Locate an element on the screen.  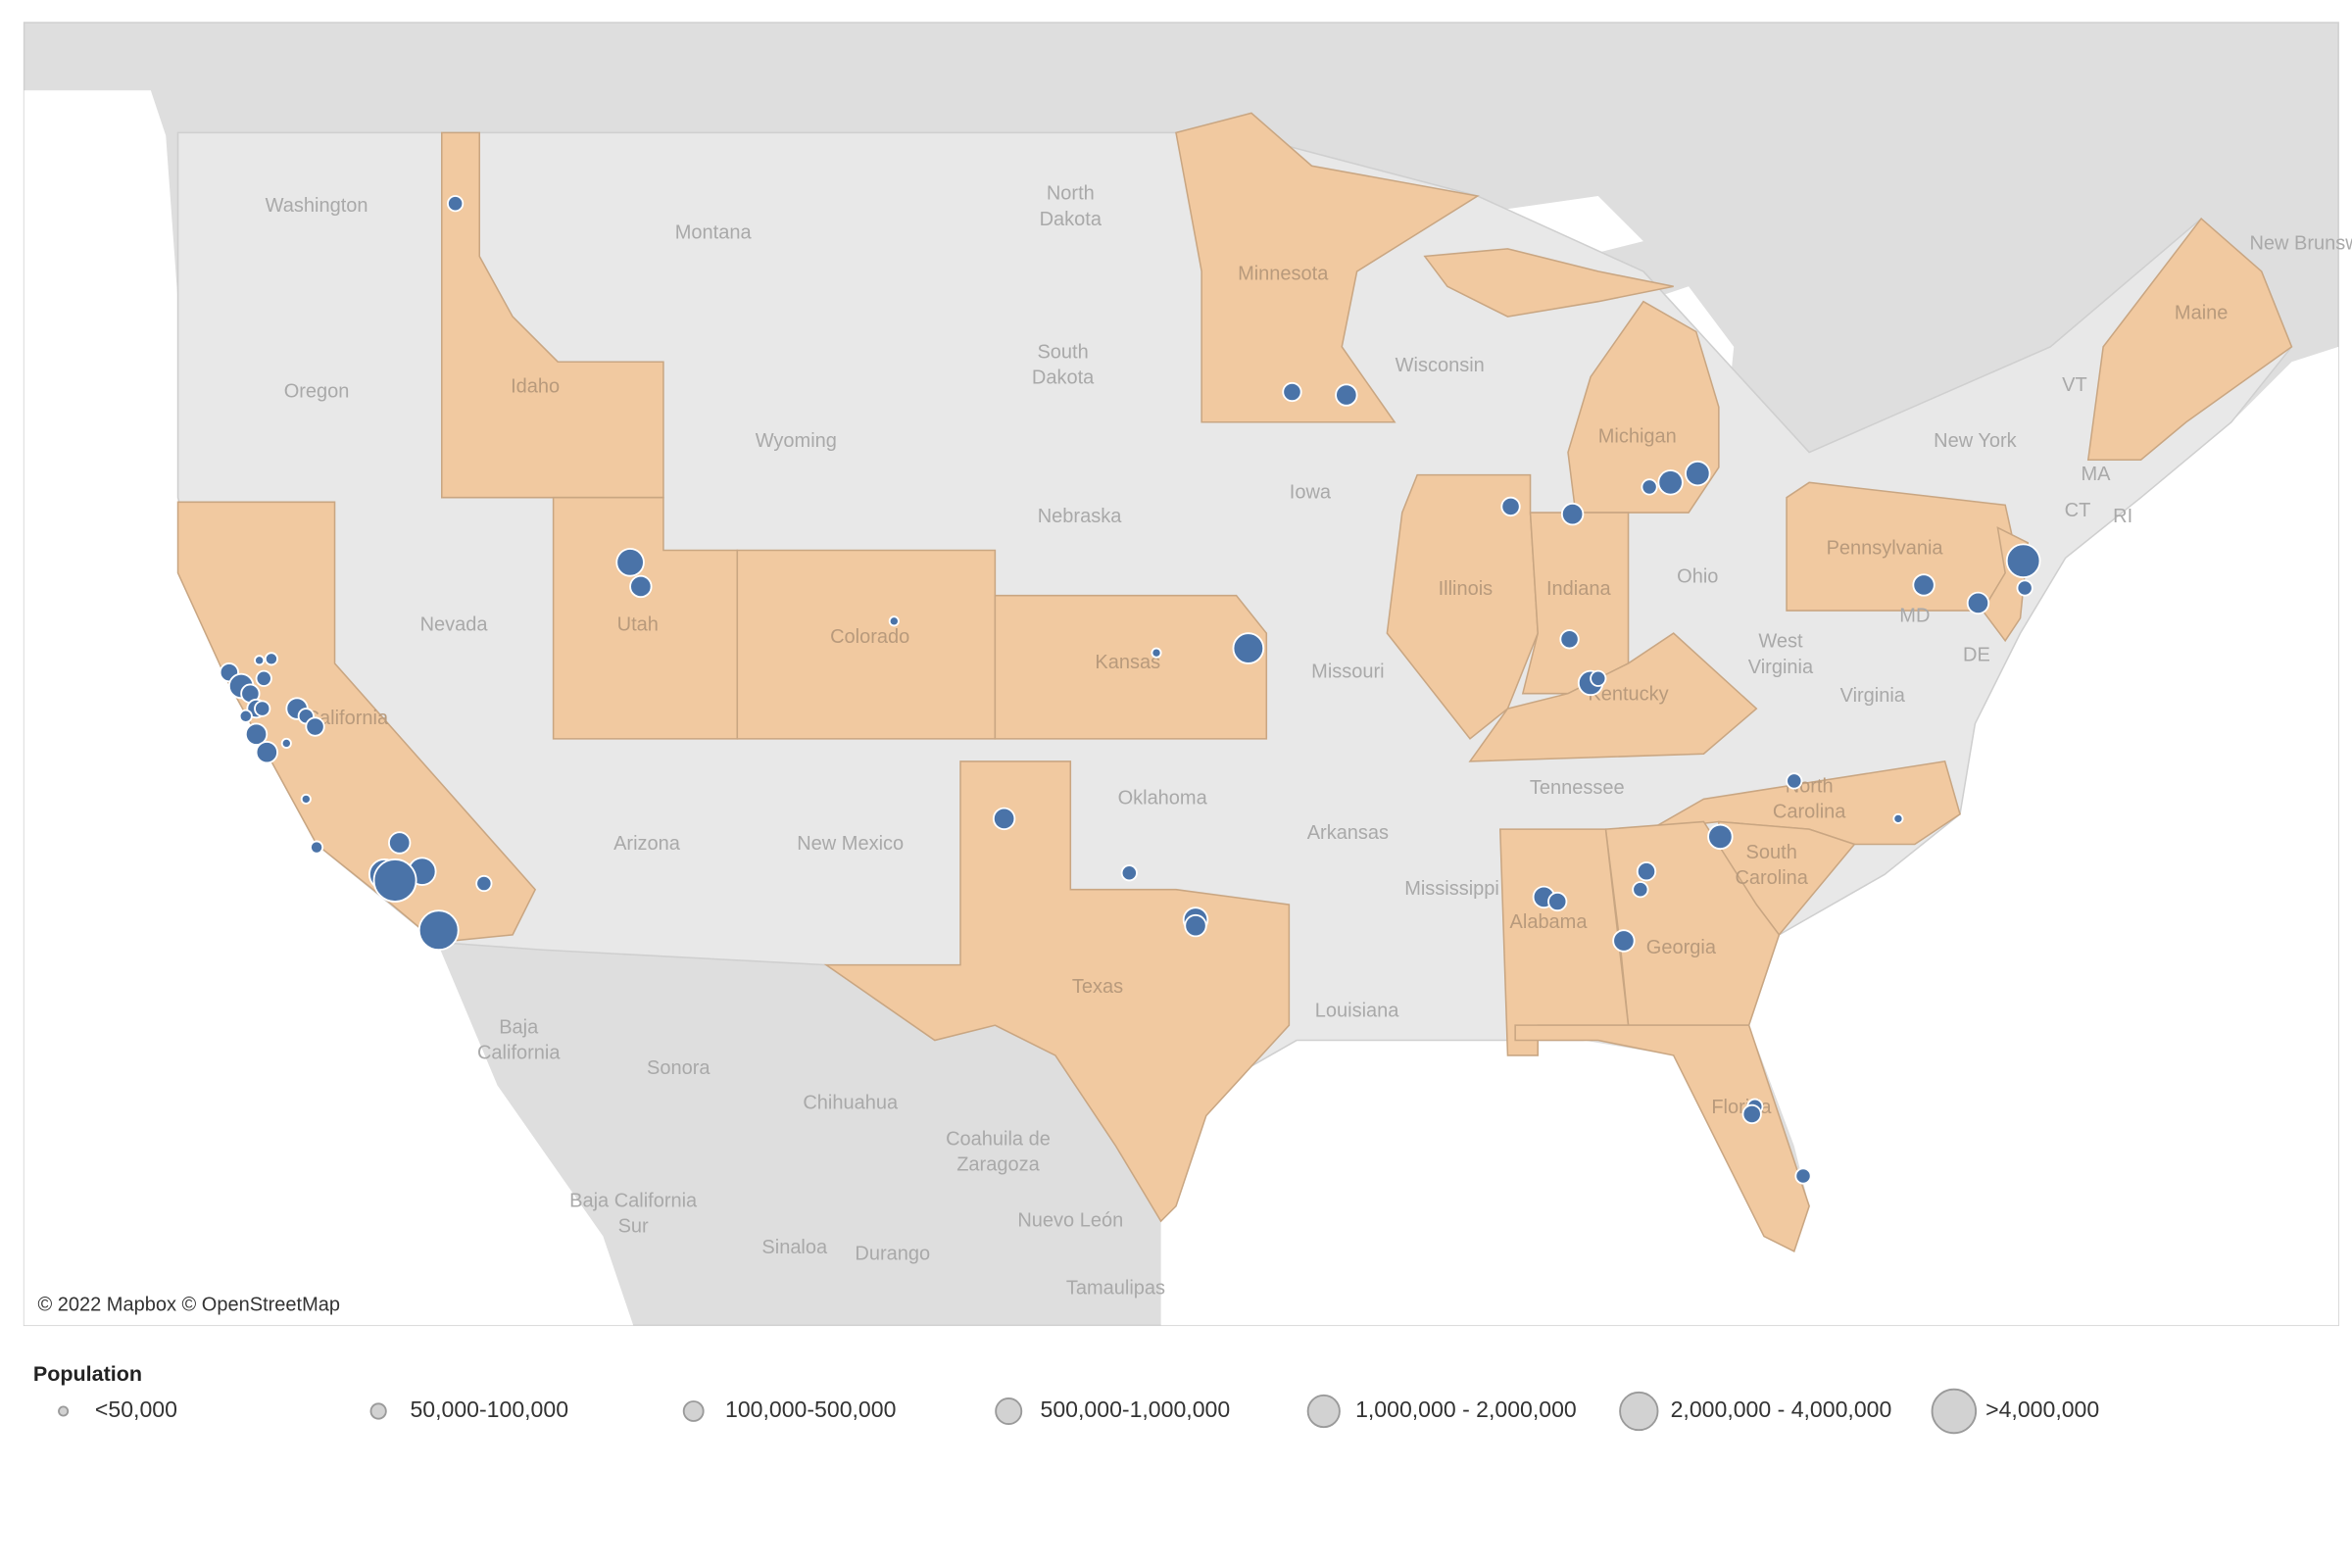
place-label: Sinaloa is located at coordinates (794, 1247).